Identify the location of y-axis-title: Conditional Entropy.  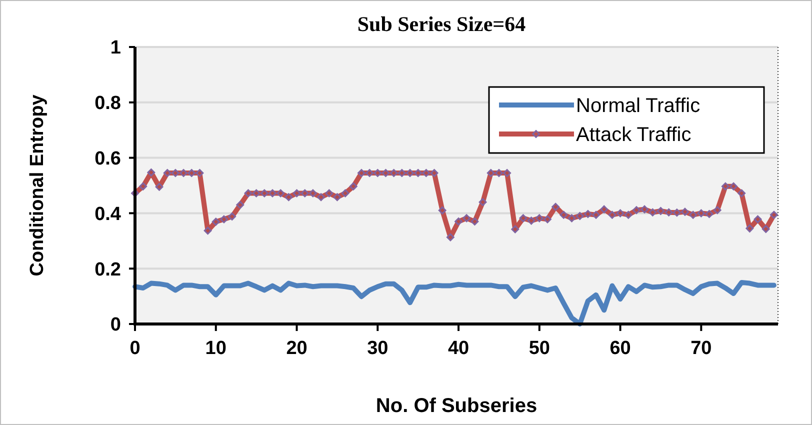
(37, 185).